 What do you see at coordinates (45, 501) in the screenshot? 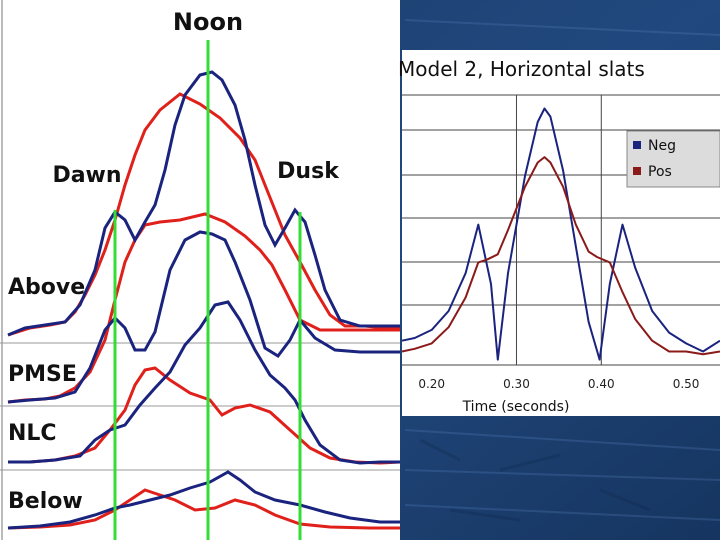
I see `row-label-below: Below` at bounding box center [45, 501].